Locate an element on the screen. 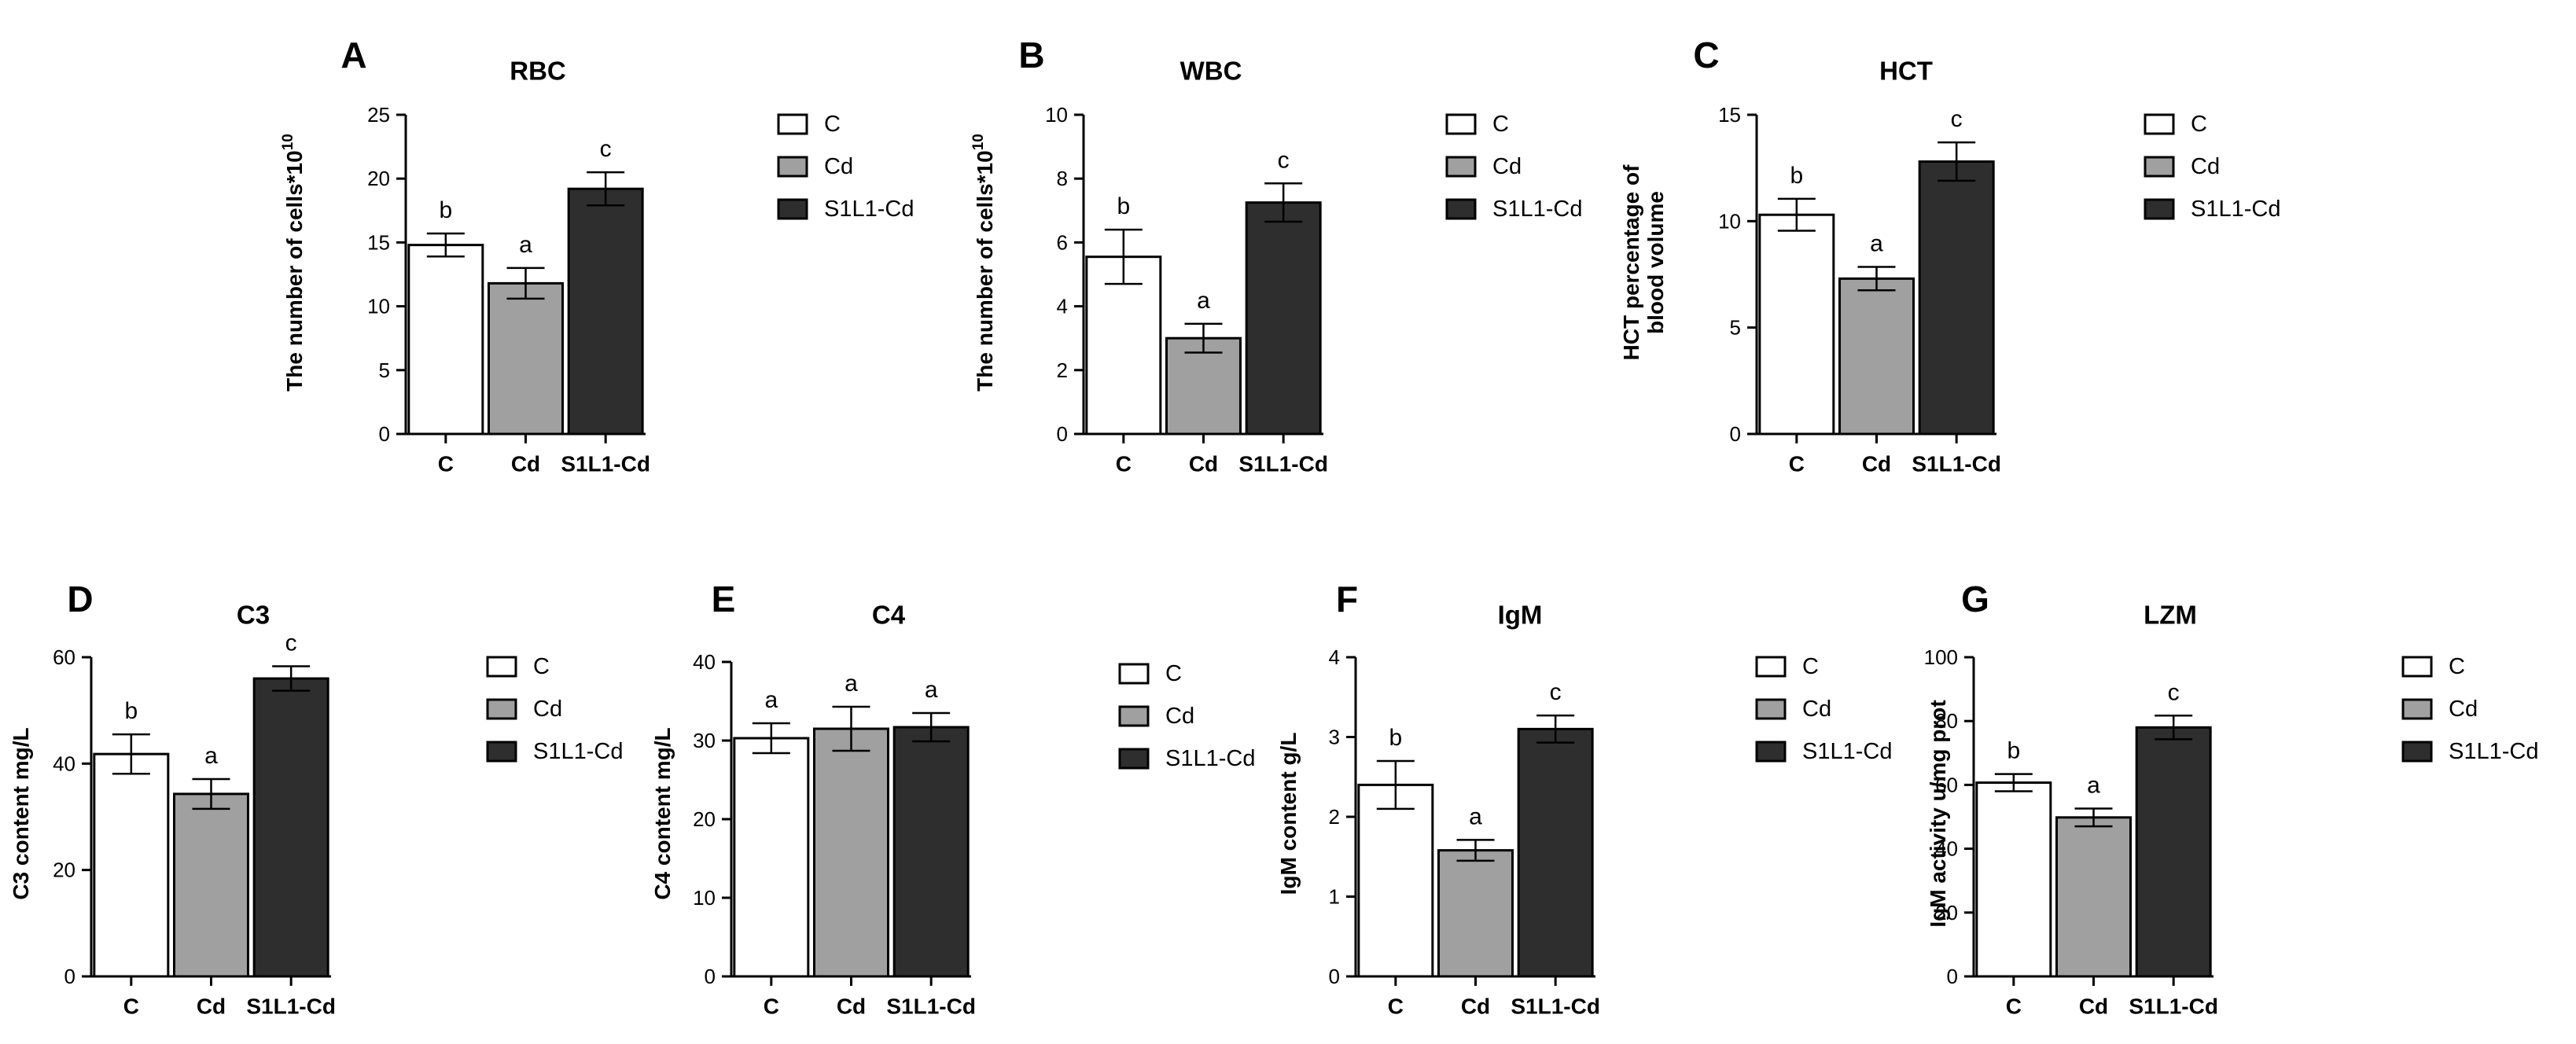 The height and width of the screenshot is (1044, 2576). x-tick-label-c3-s1l1-cd: S1L1-Cd is located at coordinates (291, 1007).